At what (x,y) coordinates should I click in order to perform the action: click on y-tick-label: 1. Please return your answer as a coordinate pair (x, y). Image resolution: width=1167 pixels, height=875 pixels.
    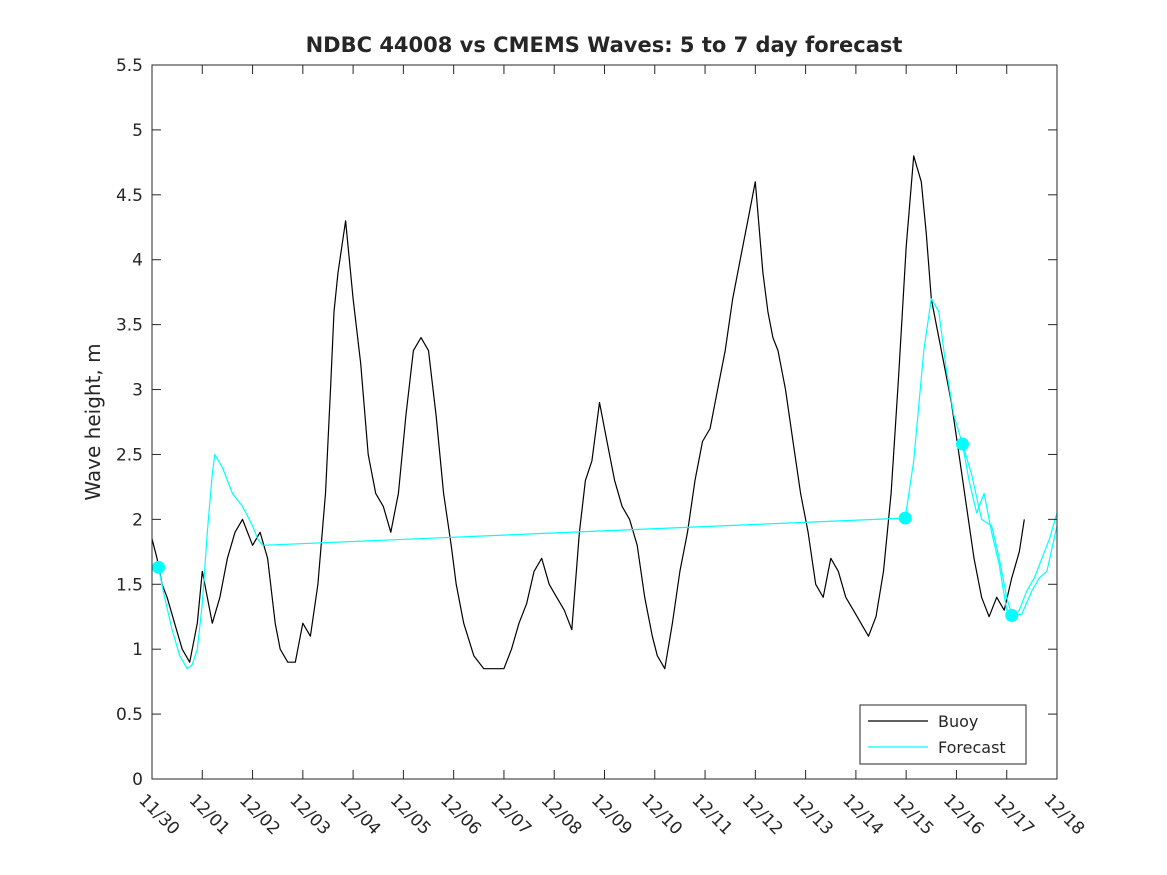
    Looking at the image, I should click on (137, 650).